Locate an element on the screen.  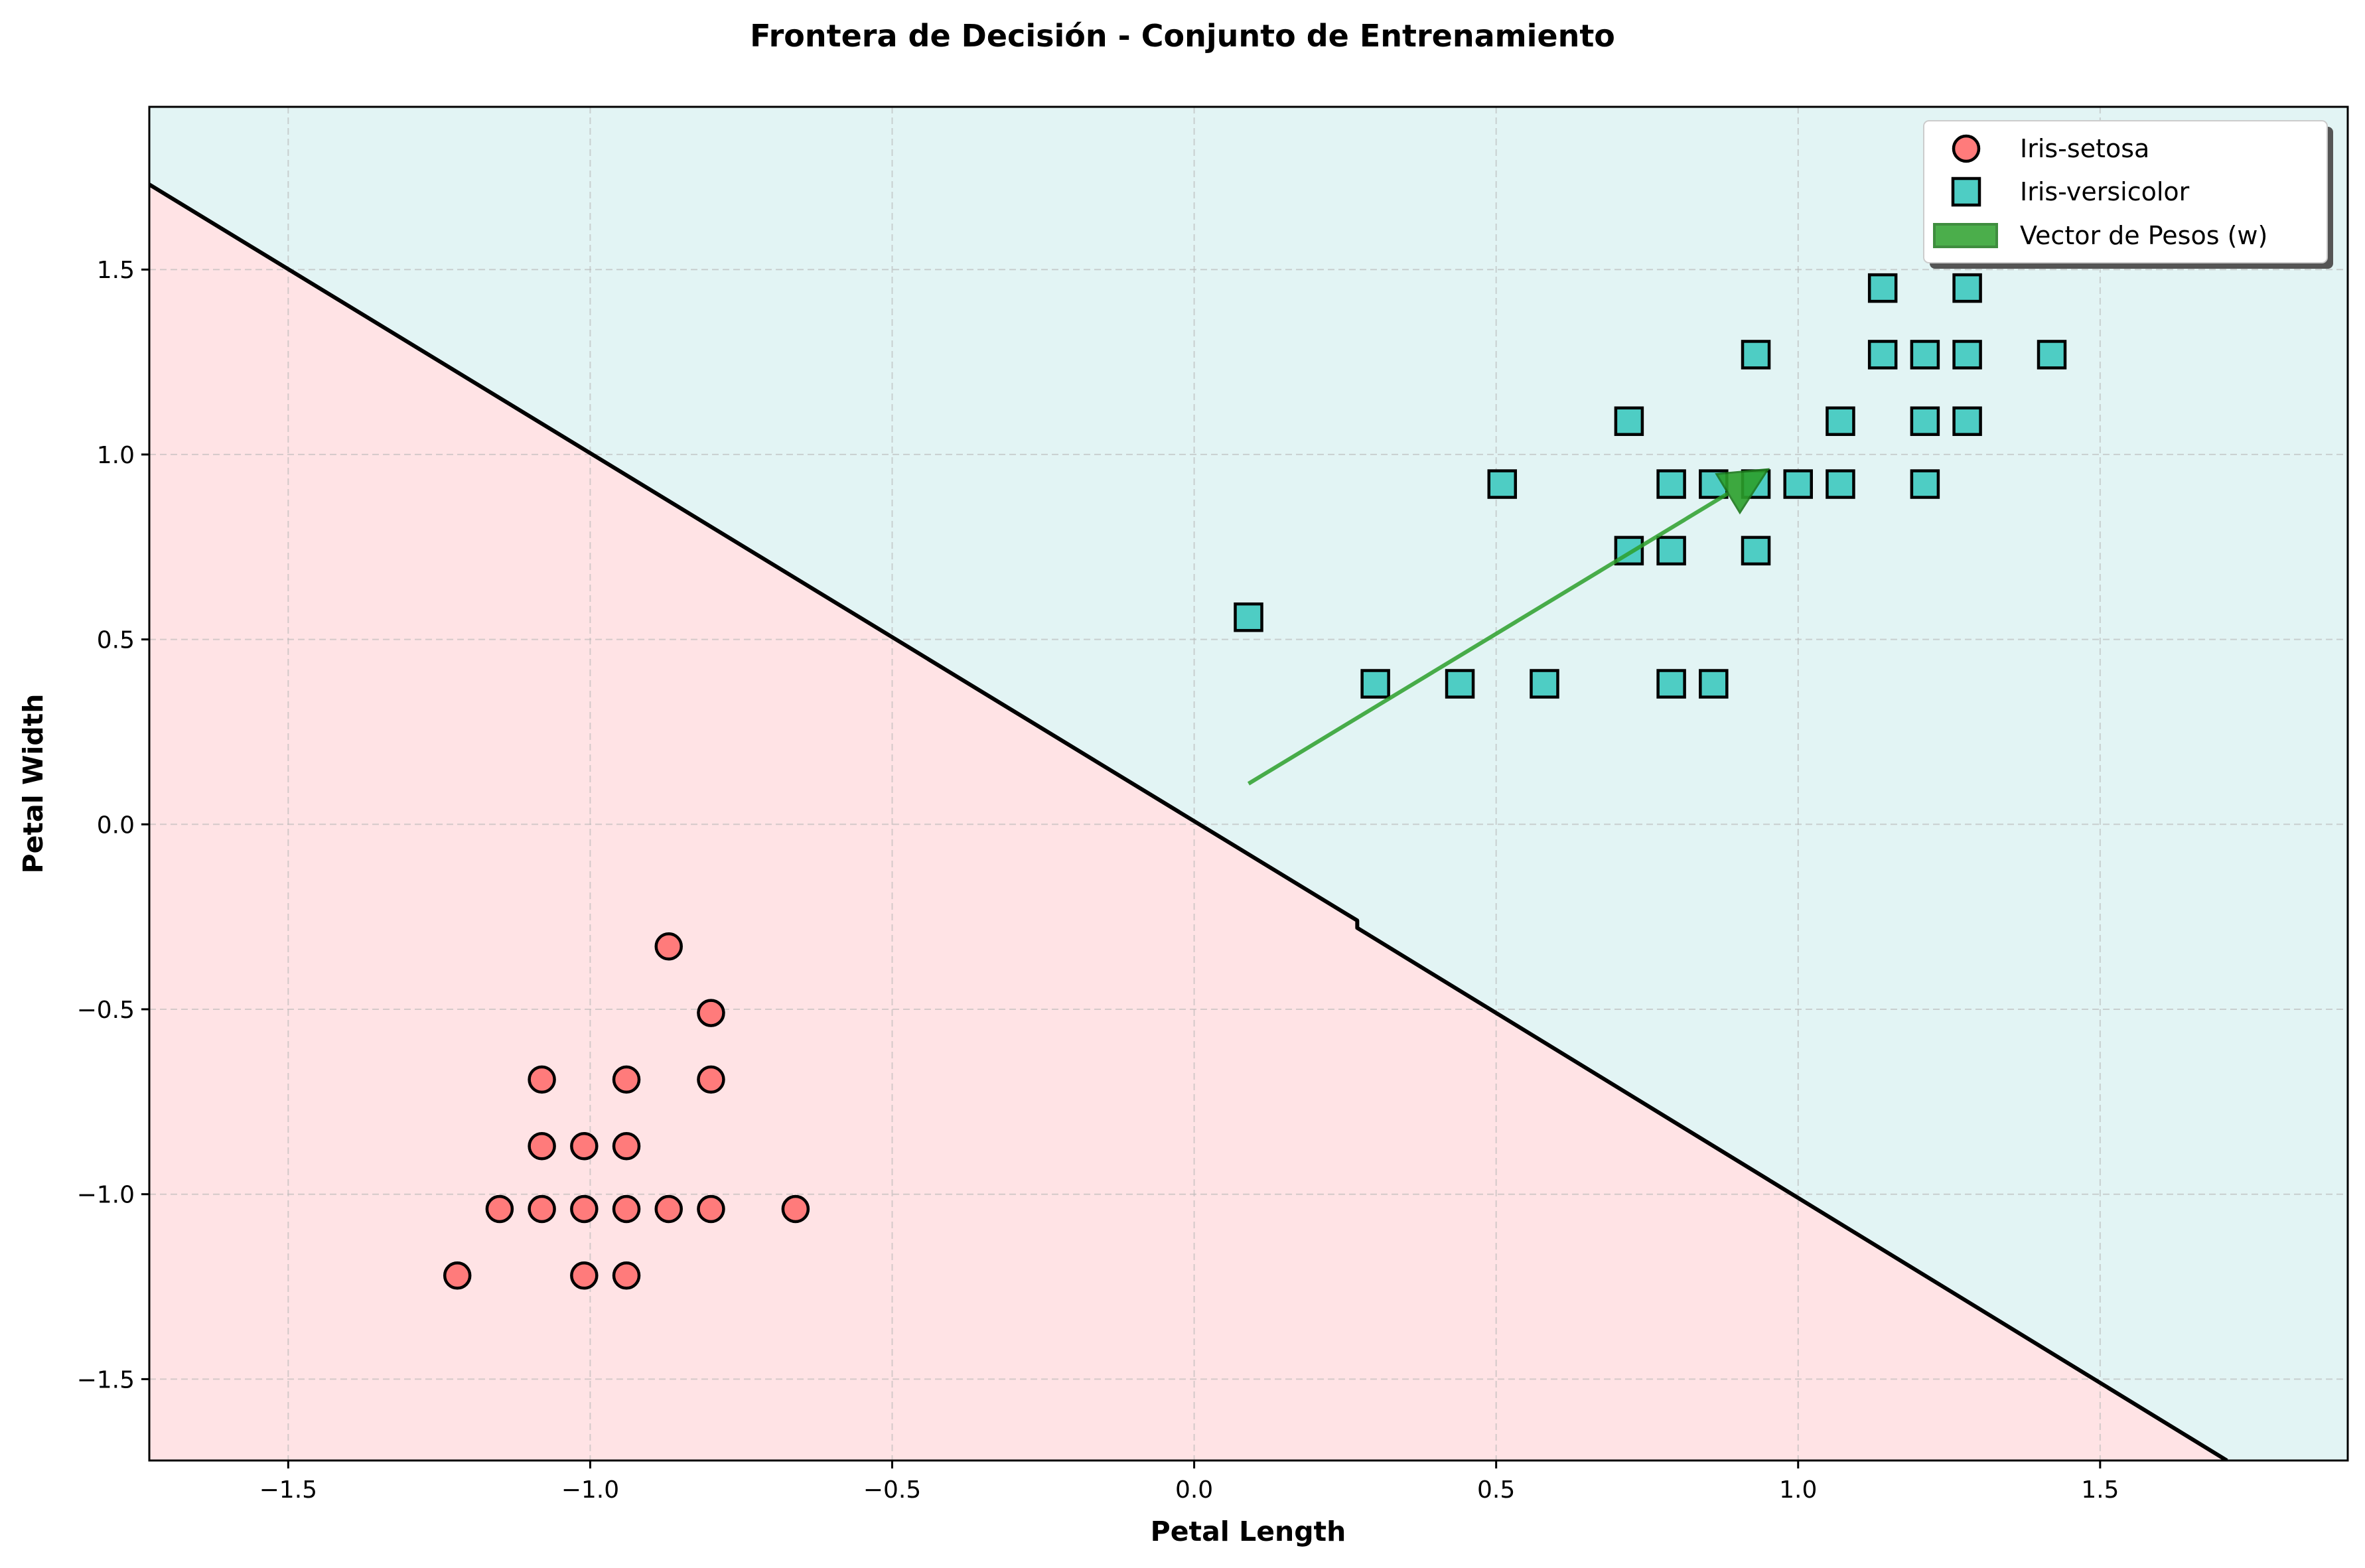
legend-box is located at coordinates (2125, 191).